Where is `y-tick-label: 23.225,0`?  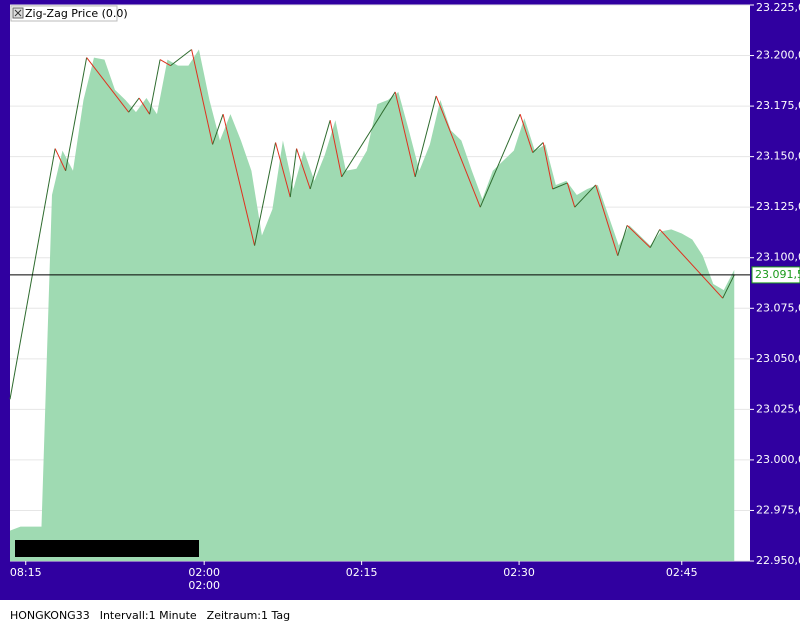 y-tick-label: 23.225,0 is located at coordinates (778, 7).